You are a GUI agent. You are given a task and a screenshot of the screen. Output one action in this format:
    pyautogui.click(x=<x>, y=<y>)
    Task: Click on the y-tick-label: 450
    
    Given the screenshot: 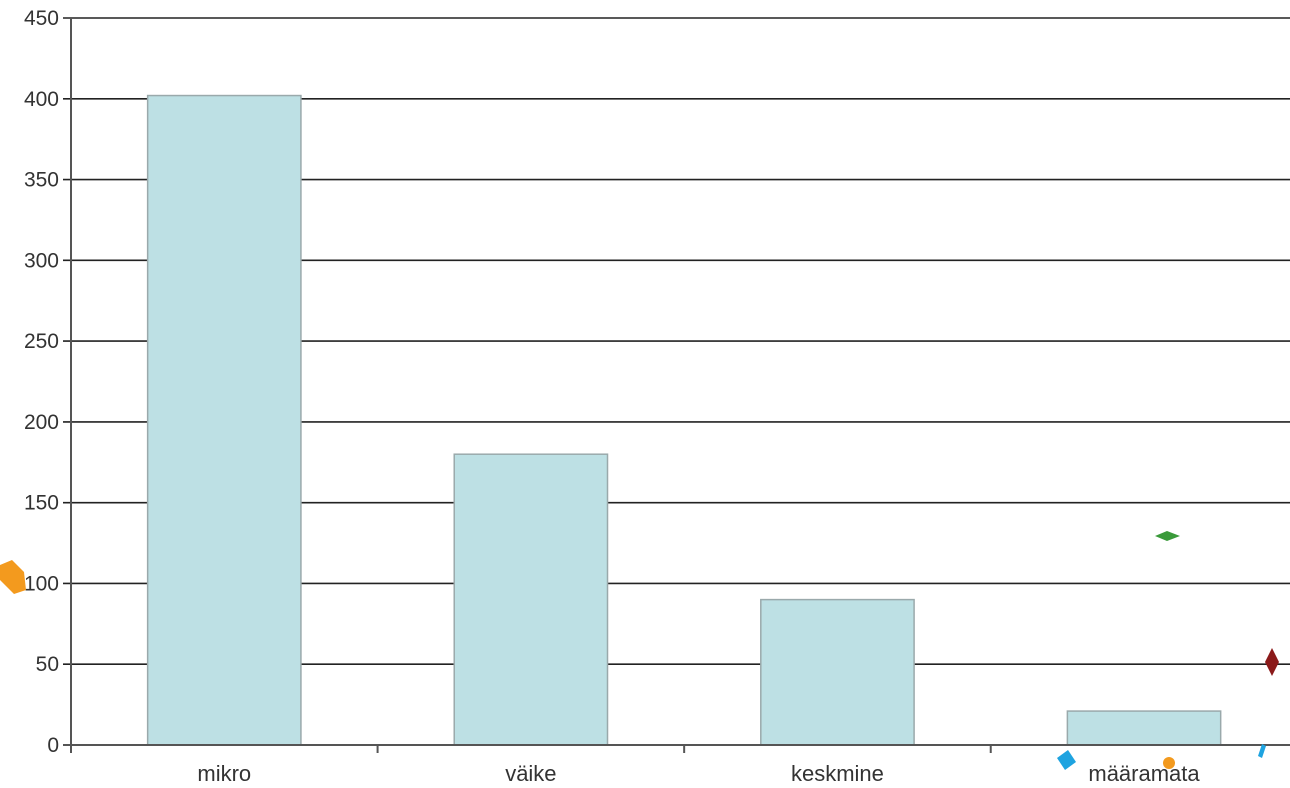 What is the action you would take?
    pyautogui.click(x=41, y=18)
    